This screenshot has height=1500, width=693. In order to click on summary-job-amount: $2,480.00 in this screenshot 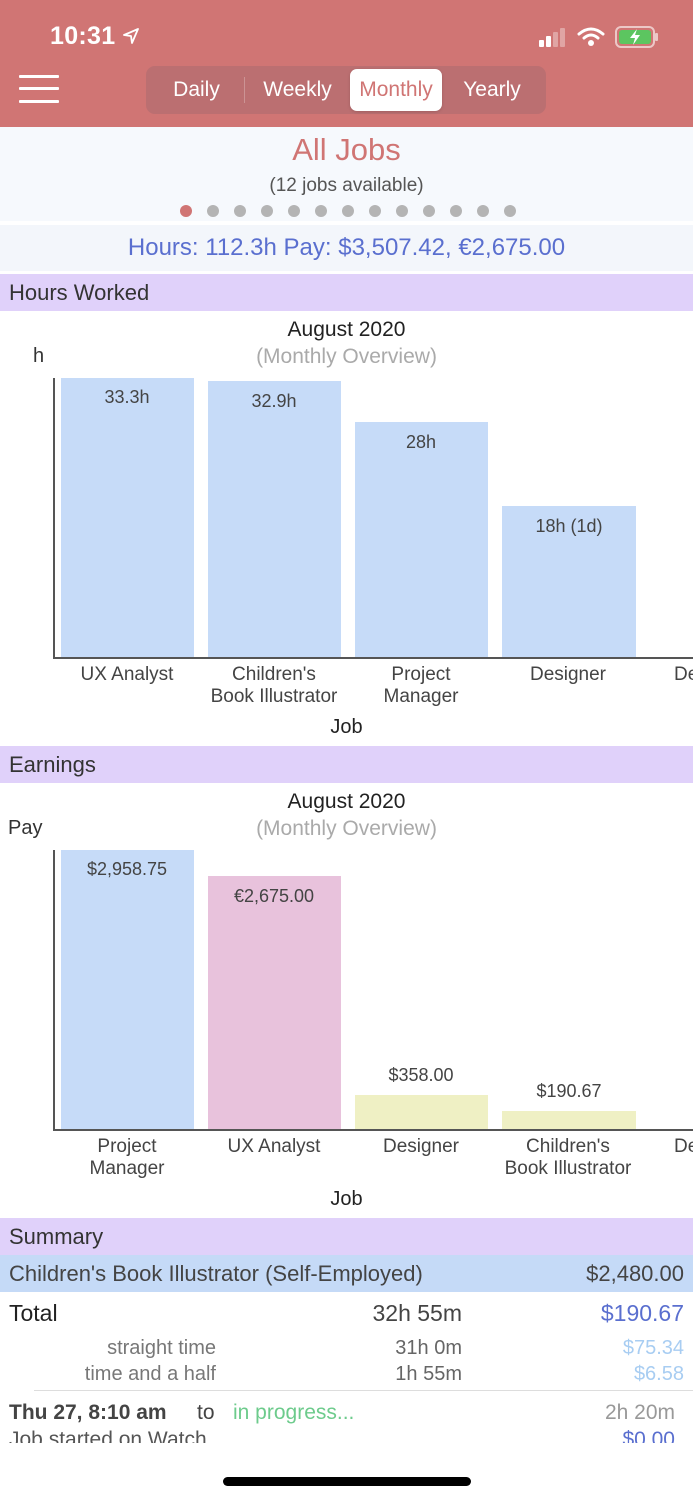, I will do `click(635, 1273)`.